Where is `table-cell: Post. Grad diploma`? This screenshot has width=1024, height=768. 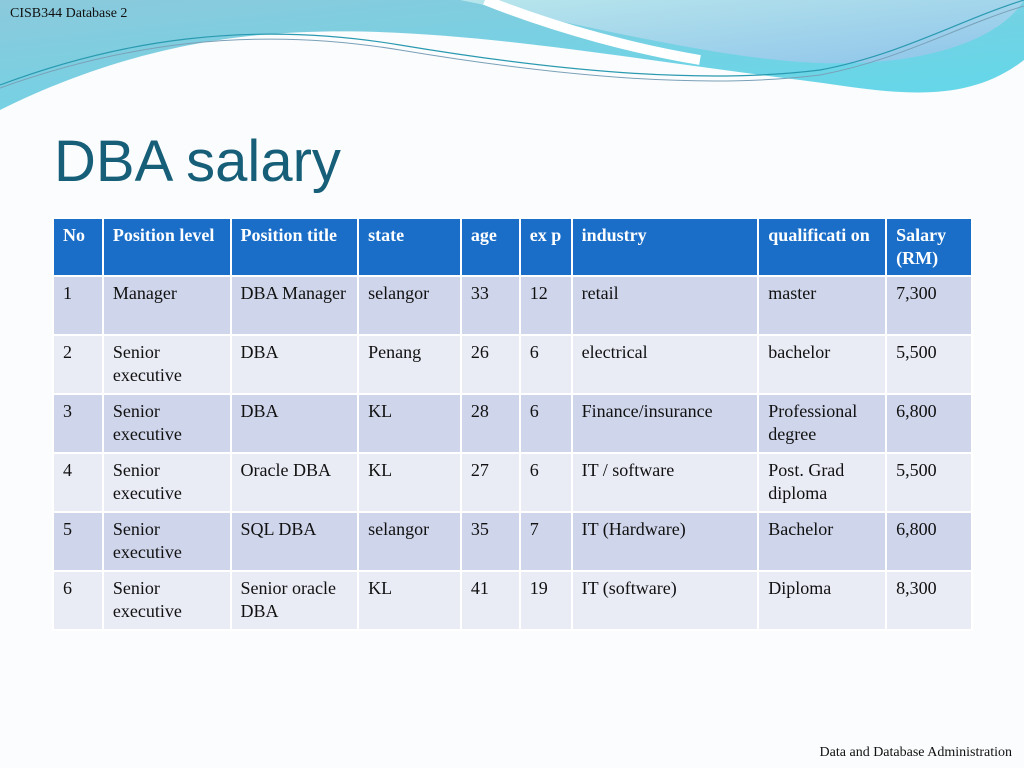
table-cell: Post. Grad diploma is located at coordinates (822, 482).